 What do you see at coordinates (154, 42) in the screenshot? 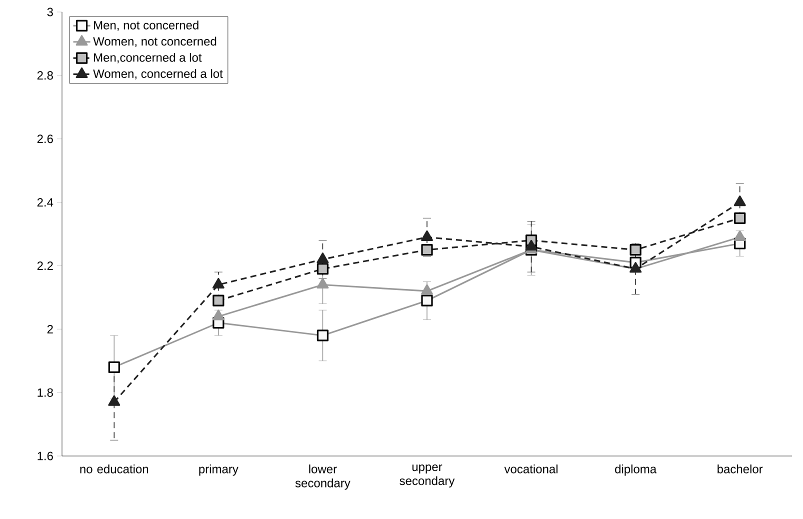
I see `legend-label: Women, not concerned` at bounding box center [154, 42].